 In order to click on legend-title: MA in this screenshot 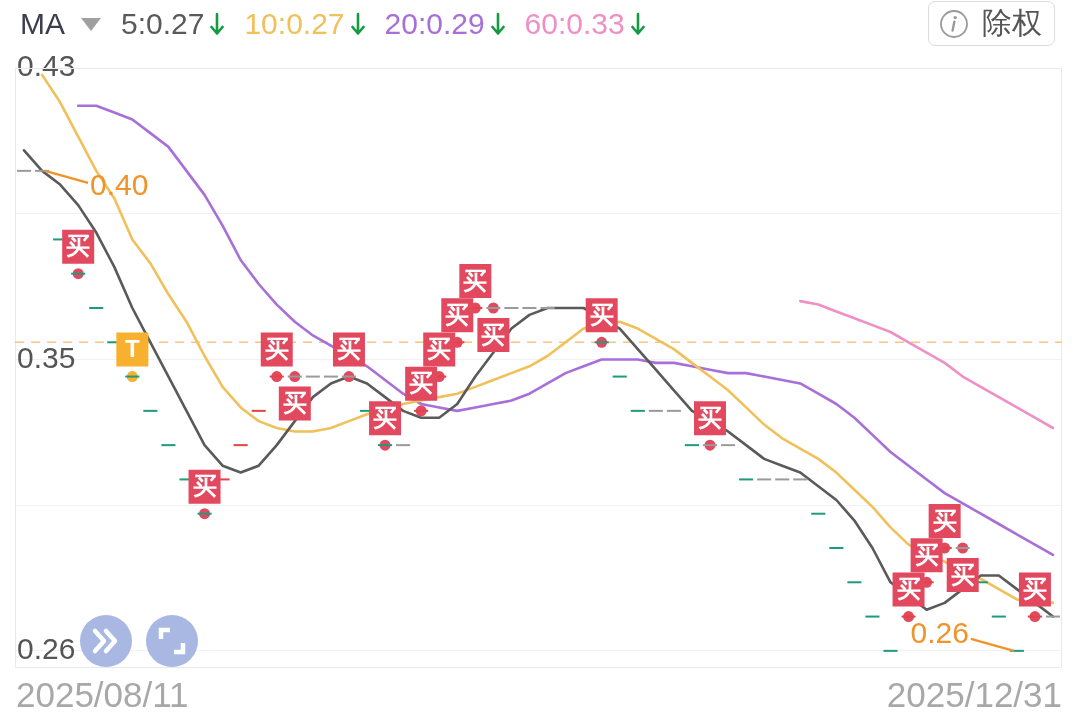, I will do `click(42, 23)`.